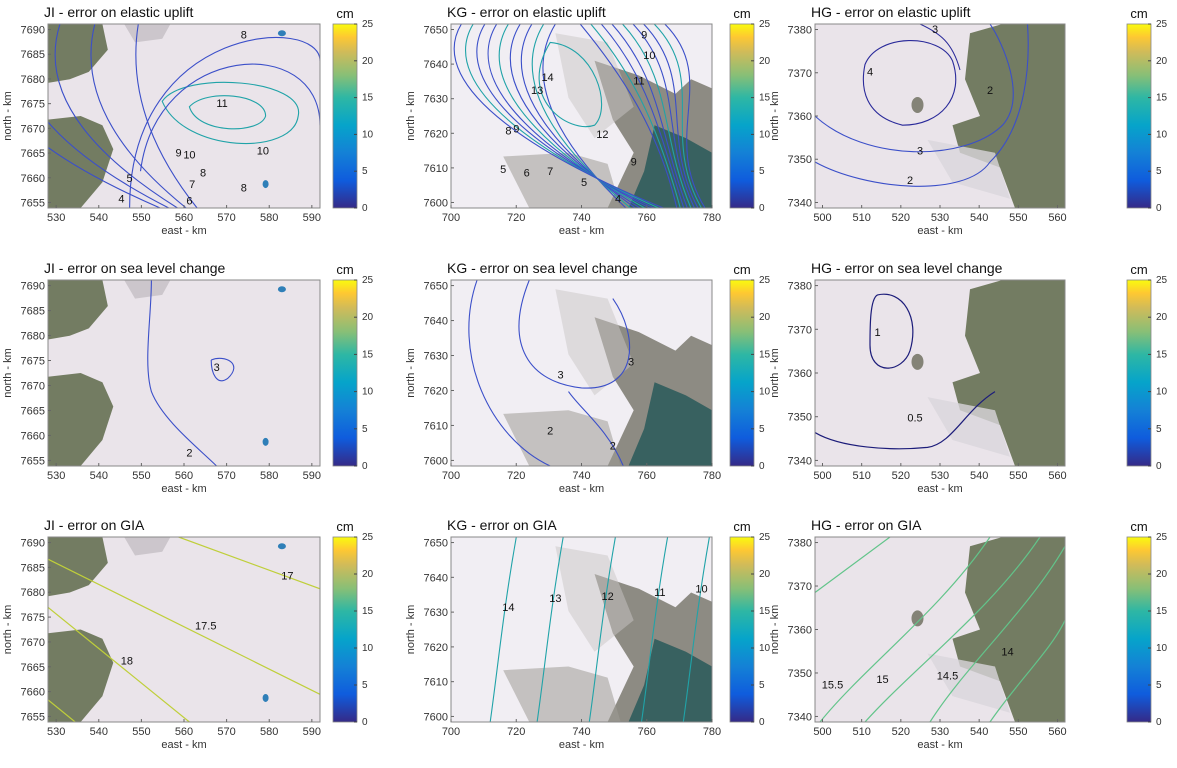  What do you see at coordinates (800, 587) in the screenshot?
I see `y-tick-label: 7370` at bounding box center [800, 587].